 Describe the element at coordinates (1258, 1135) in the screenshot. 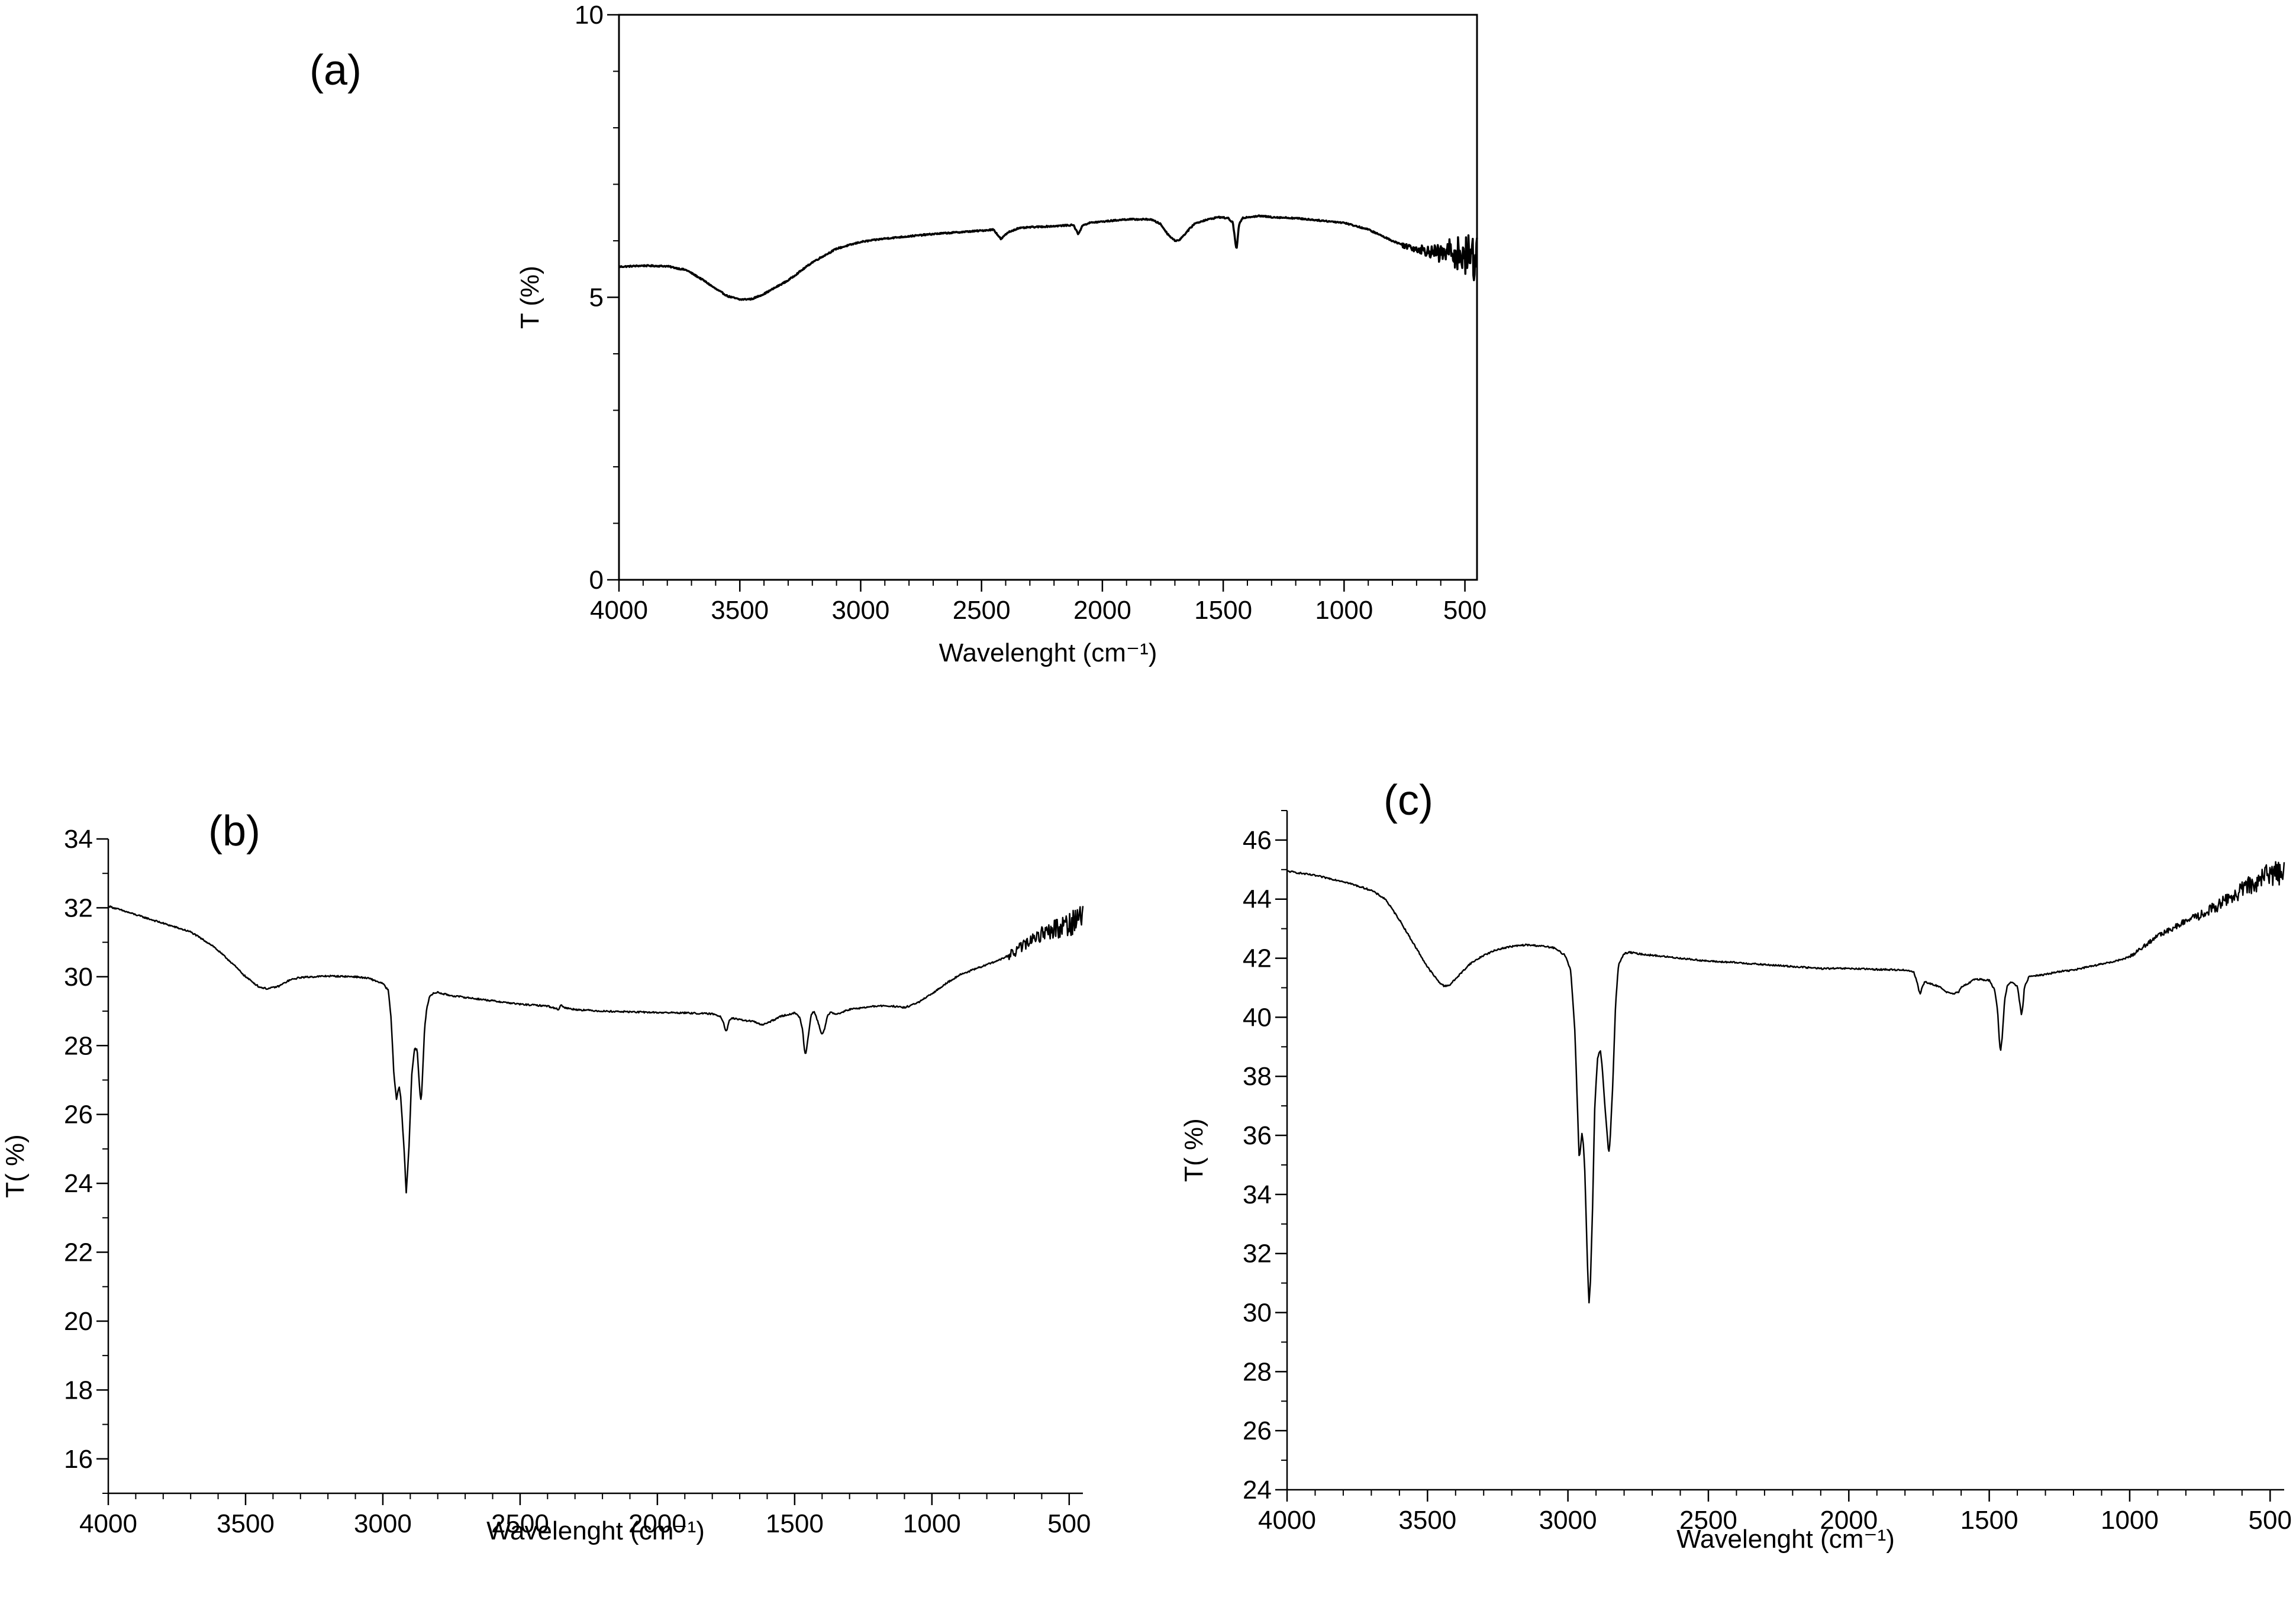

I see `y-tick-label: 36` at that location.